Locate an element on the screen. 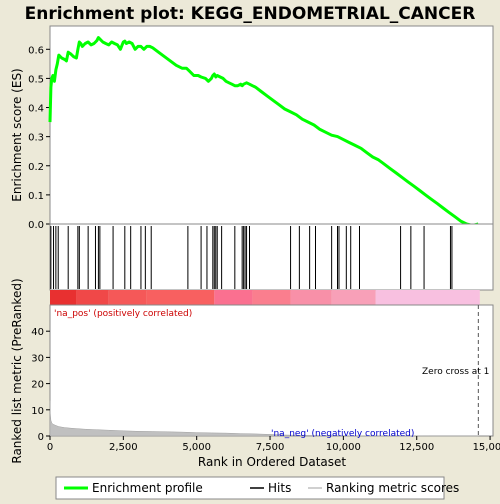 The height and width of the screenshot is (504, 500). es-y-tick-label: 0.0 is located at coordinates (36, 225).